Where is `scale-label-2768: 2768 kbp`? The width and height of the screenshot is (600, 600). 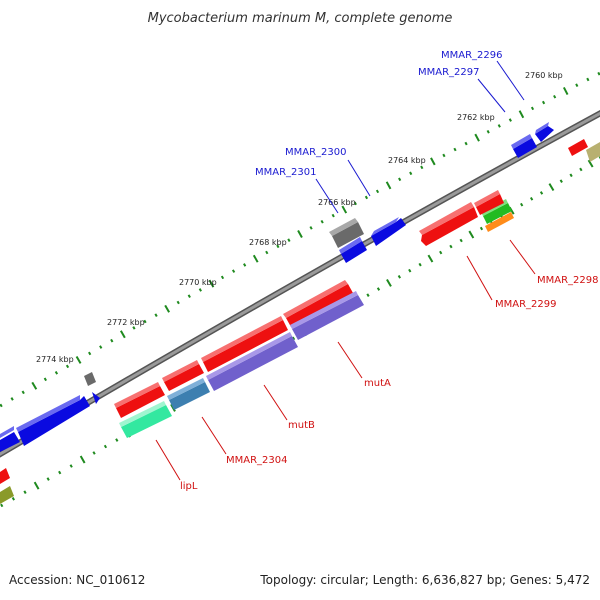
scale-label-2768: 2768 kbp is located at coordinates (268, 242).